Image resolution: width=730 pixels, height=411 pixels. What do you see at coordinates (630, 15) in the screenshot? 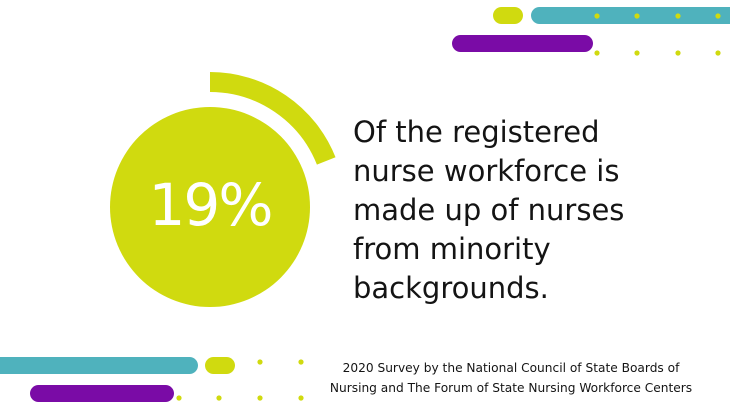
I see `teal-bar-top` at bounding box center [630, 15].